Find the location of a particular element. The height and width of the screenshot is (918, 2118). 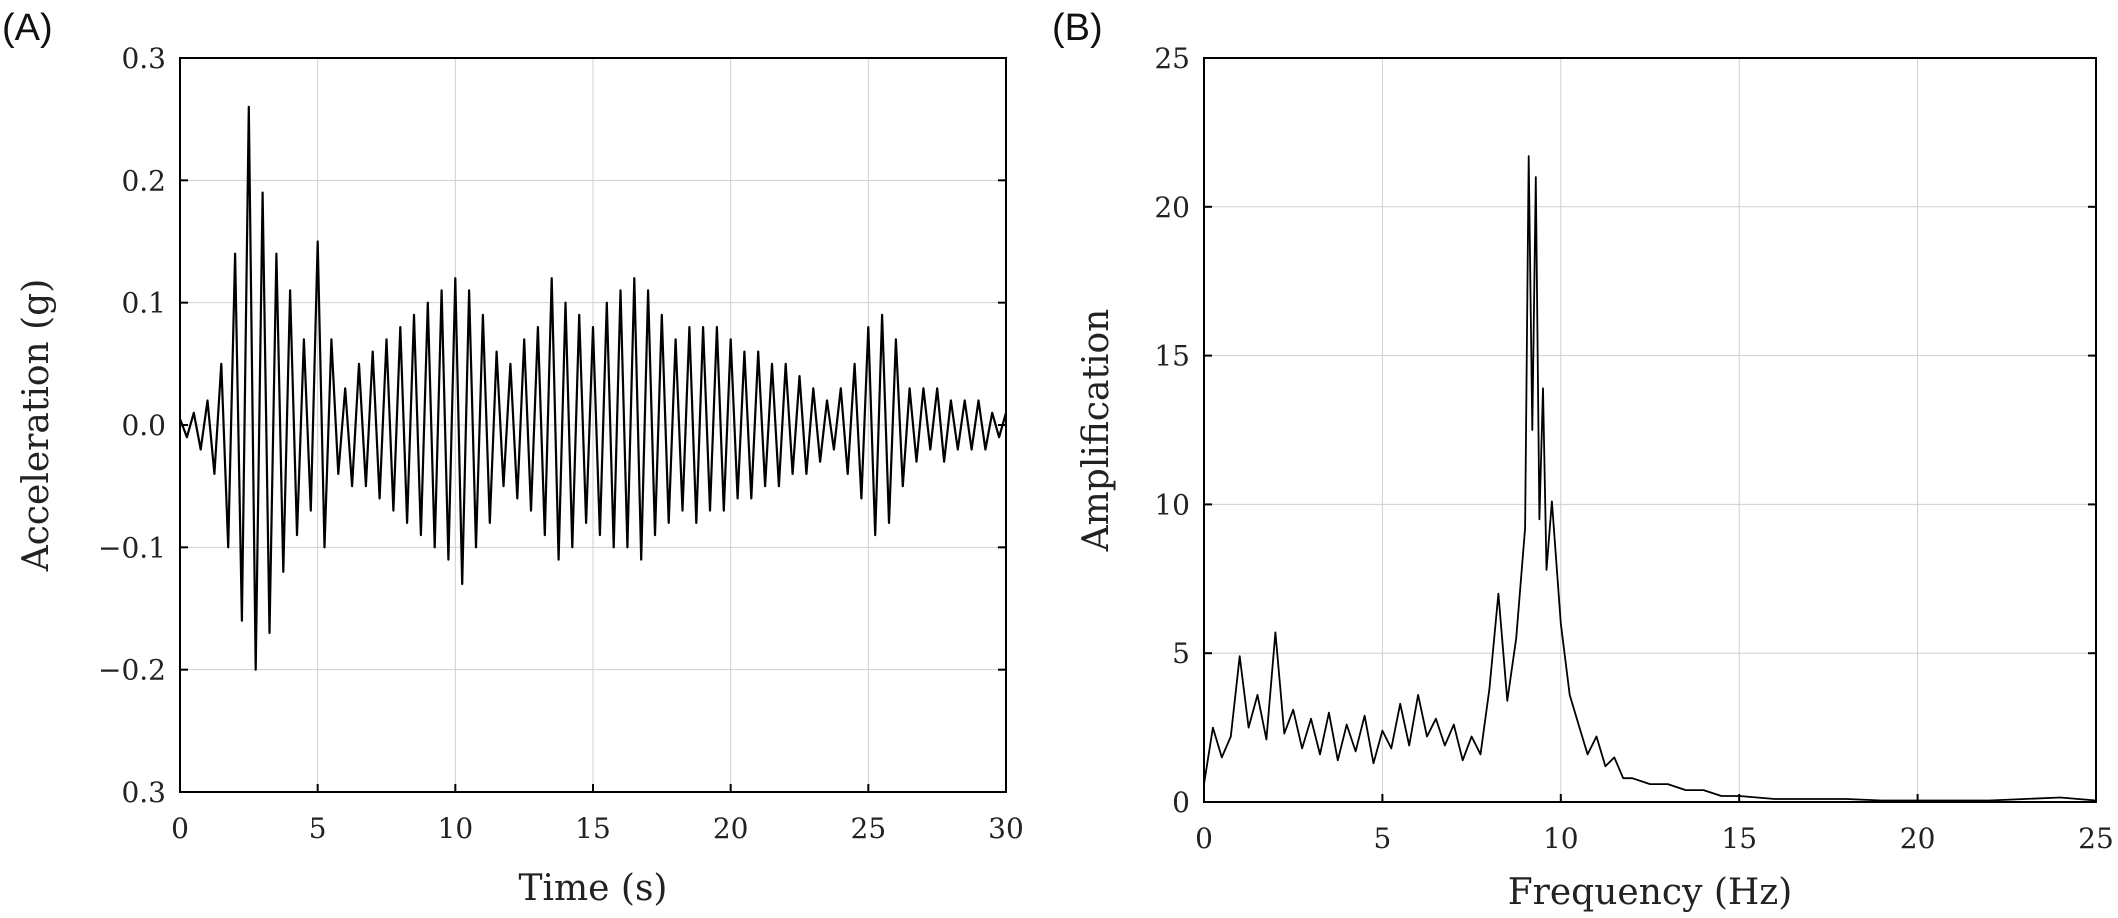

panel-b-y-axis-label: Amplification is located at coordinates (1096, 431).